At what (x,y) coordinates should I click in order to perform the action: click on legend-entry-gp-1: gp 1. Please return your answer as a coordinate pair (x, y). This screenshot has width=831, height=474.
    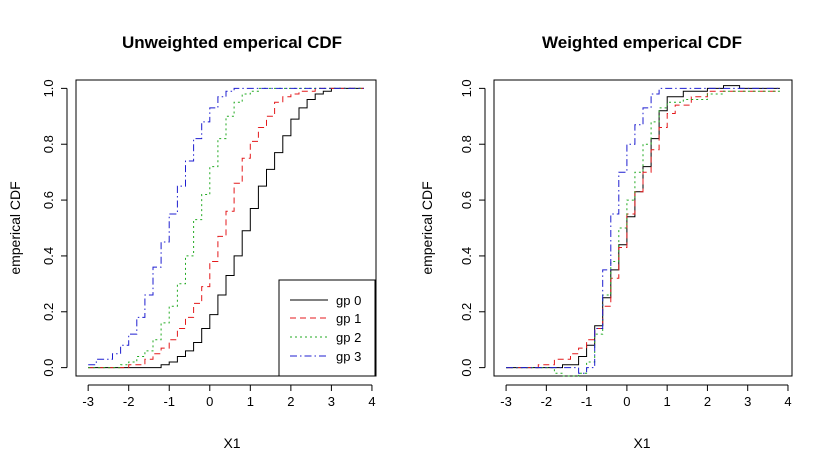
    Looking at the image, I should click on (325, 318).